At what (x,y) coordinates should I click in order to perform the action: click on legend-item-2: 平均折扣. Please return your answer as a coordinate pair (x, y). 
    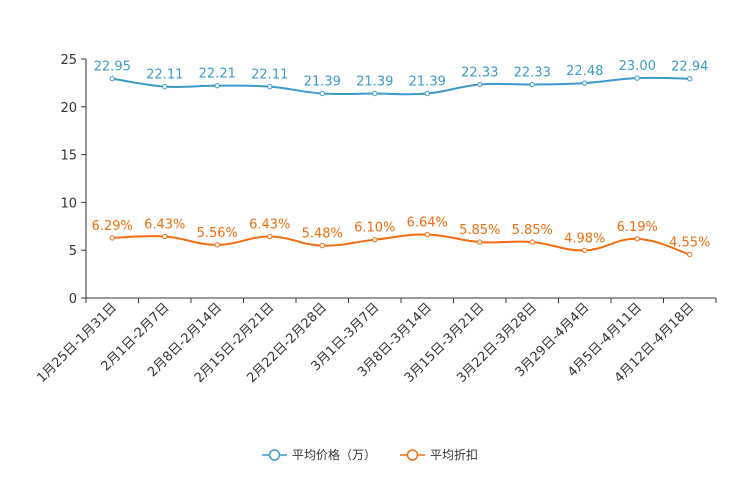
    Looking at the image, I should click on (439, 454).